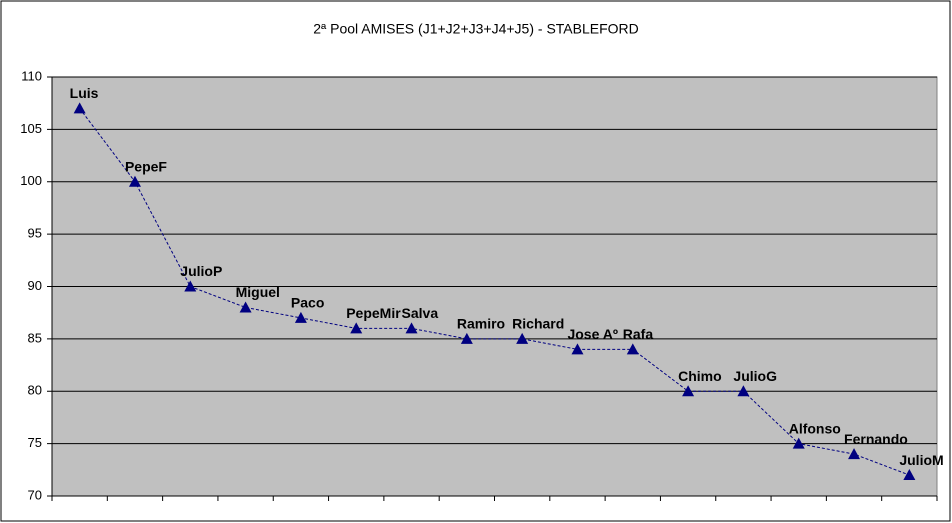  Describe the element at coordinates (35, 494) in the screenshot. I see `y-tick-label: 70` at that location.